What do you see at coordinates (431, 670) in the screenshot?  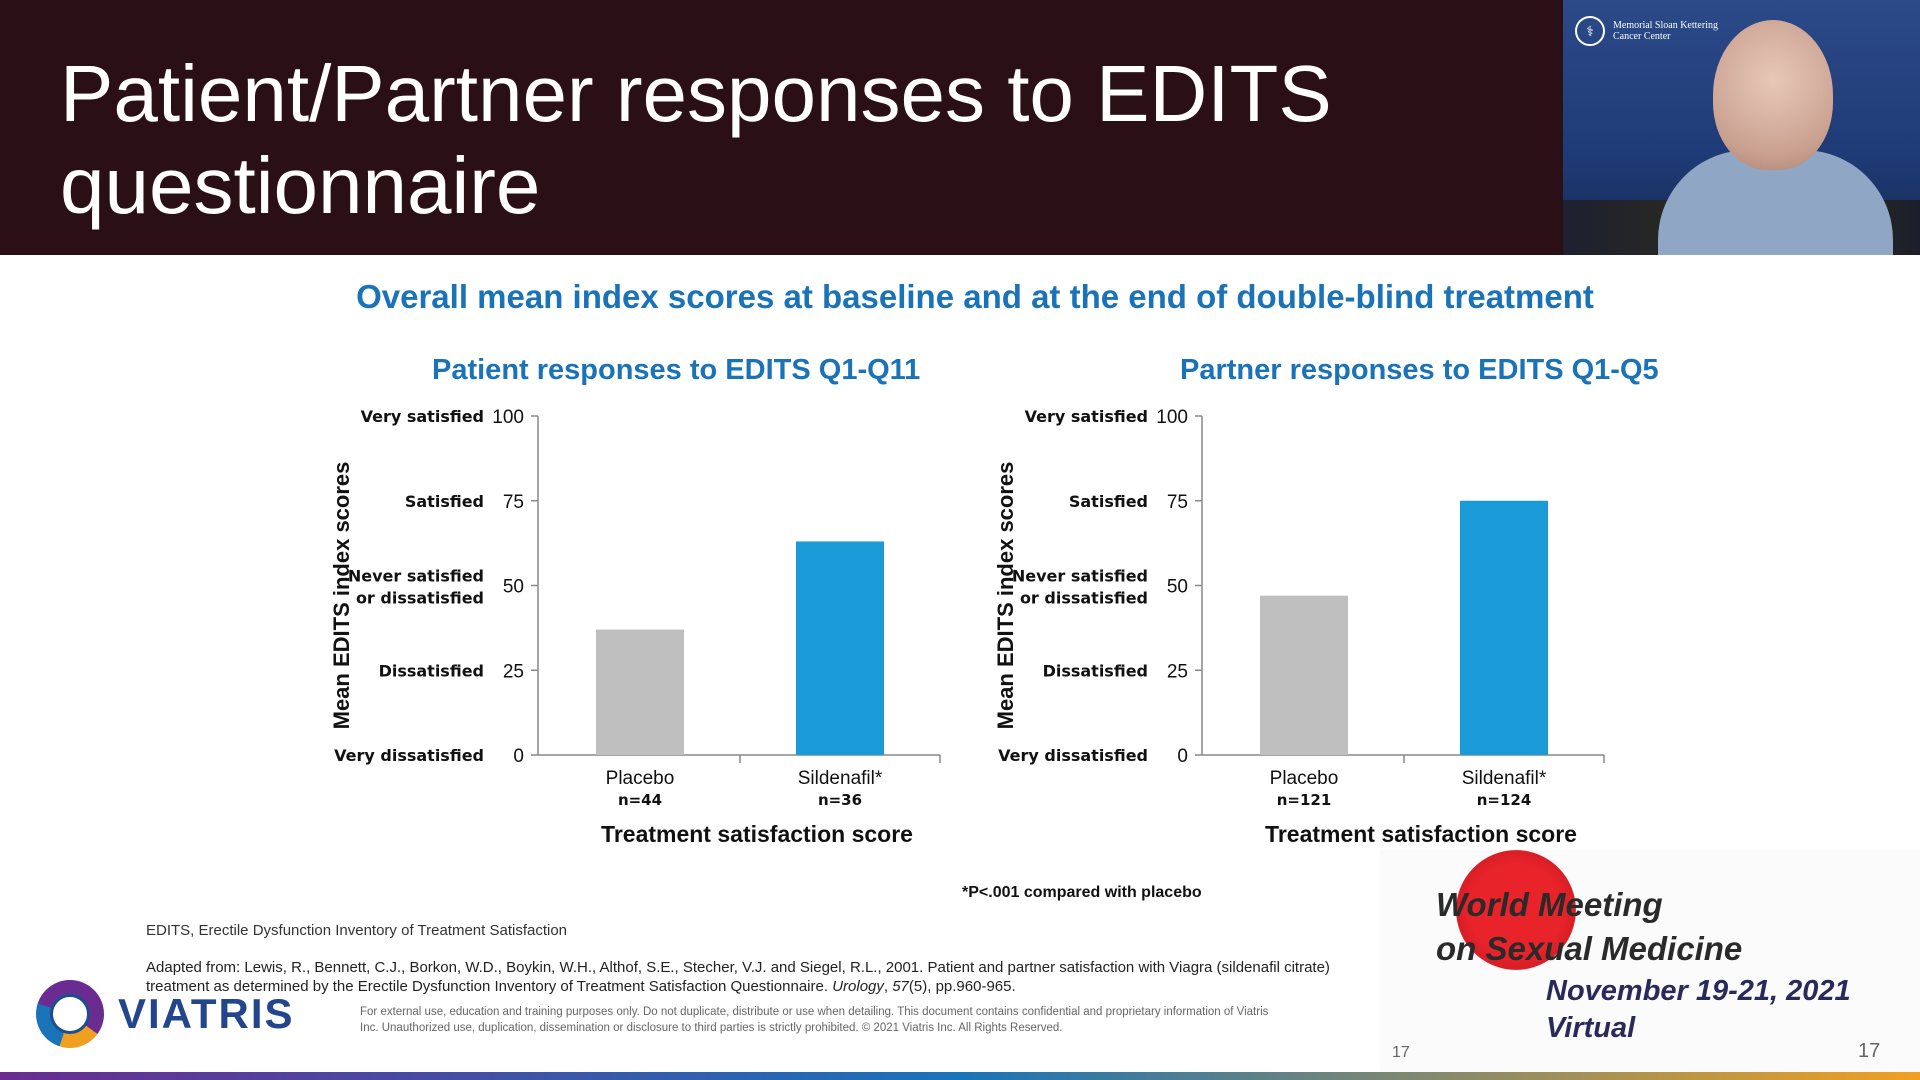 I see `chart0-satisfaction-level-label: Dissatisfied` at bounding box center [431, 670].